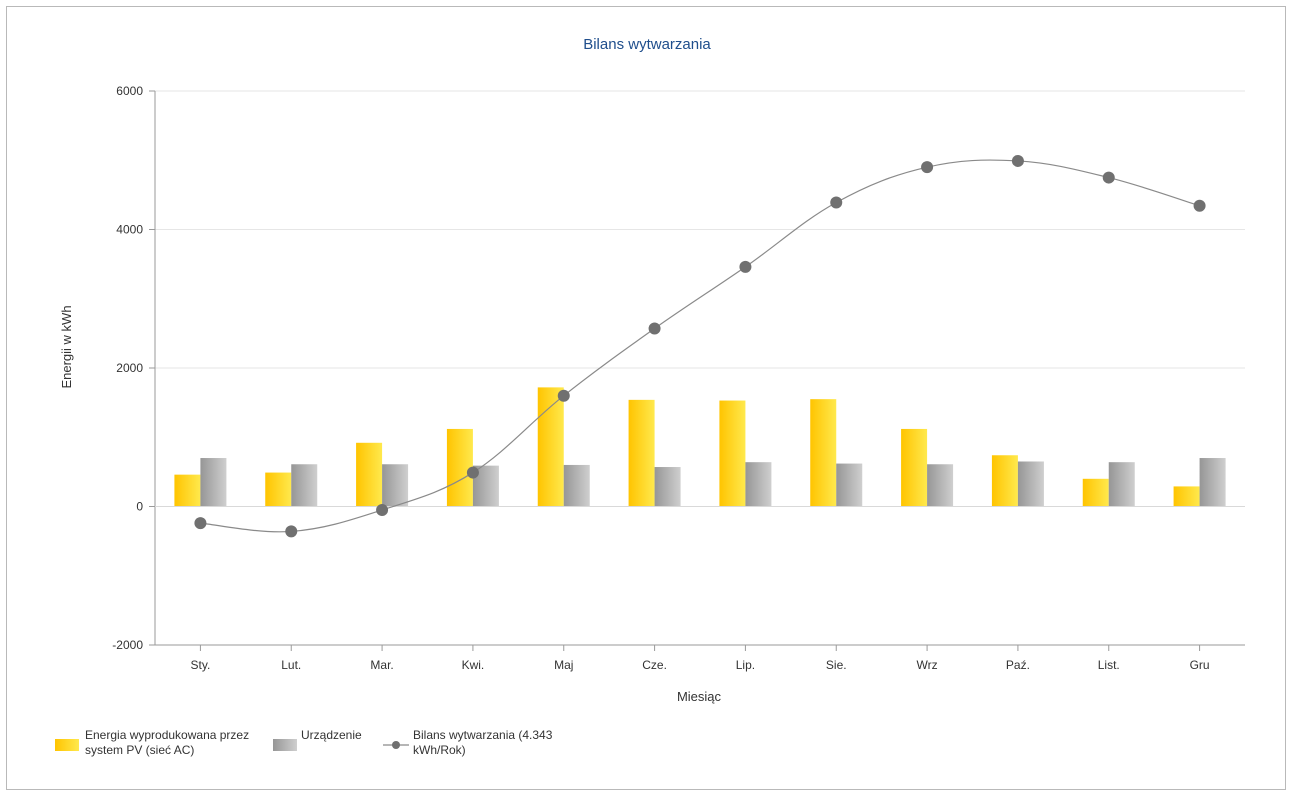  What do you see at coordinates (700, 447) in the screenshot?
I see `bars` at bounding box center [700, 447].